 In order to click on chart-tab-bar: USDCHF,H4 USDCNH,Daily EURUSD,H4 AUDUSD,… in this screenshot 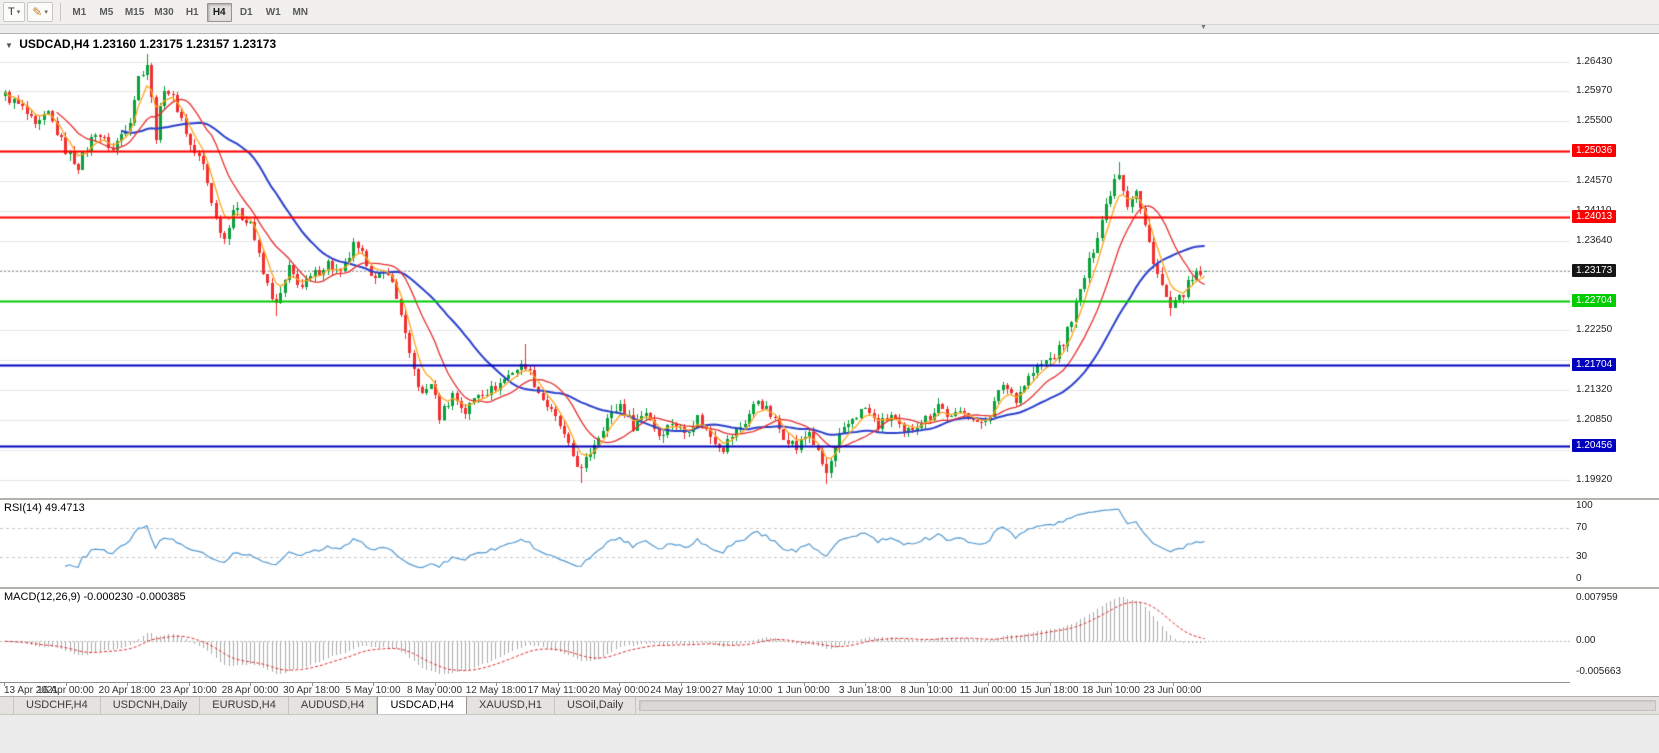, I will do `click(829, 705)`.